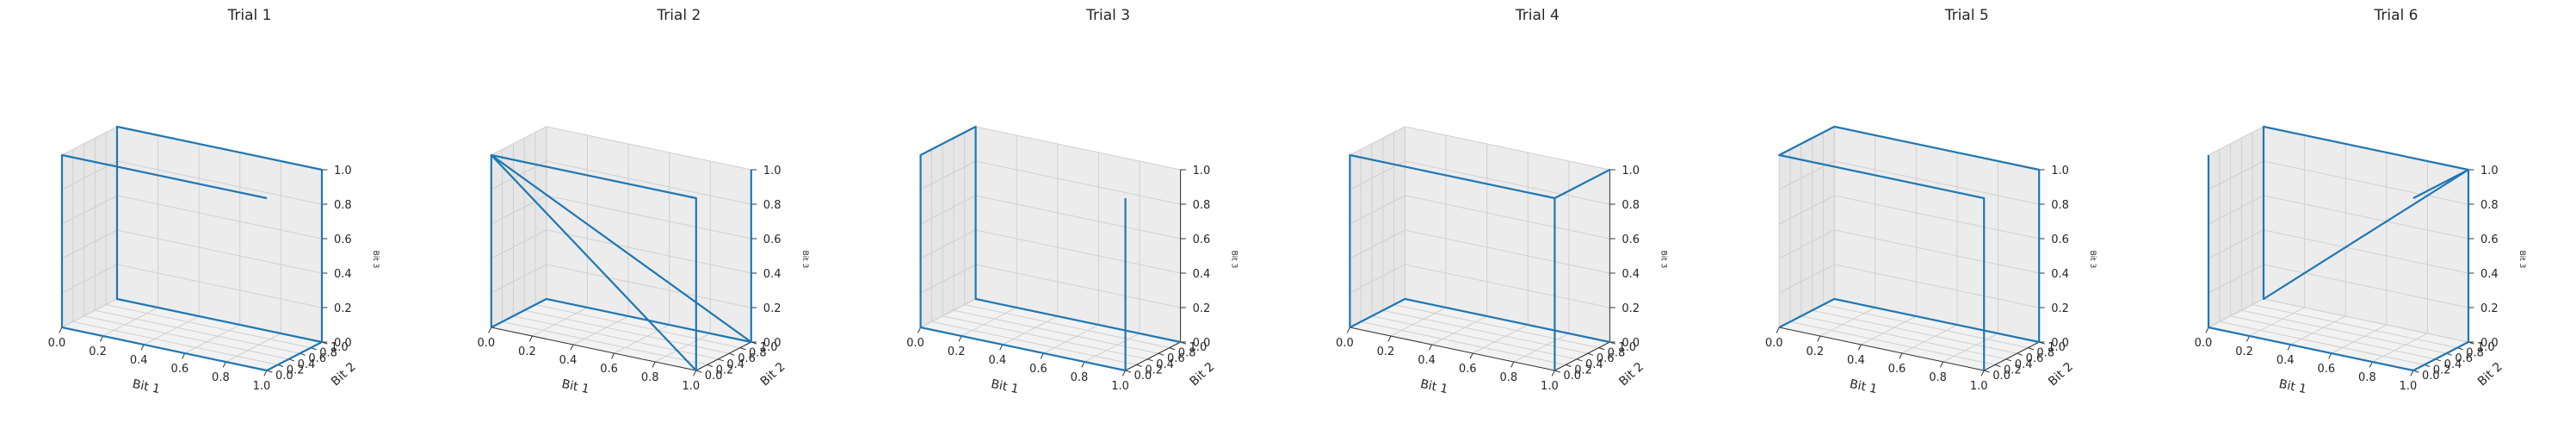  Describe the element at coordinates (1120, 387) in the screenshot. I see `x-tick-label: 1.0` at that location.